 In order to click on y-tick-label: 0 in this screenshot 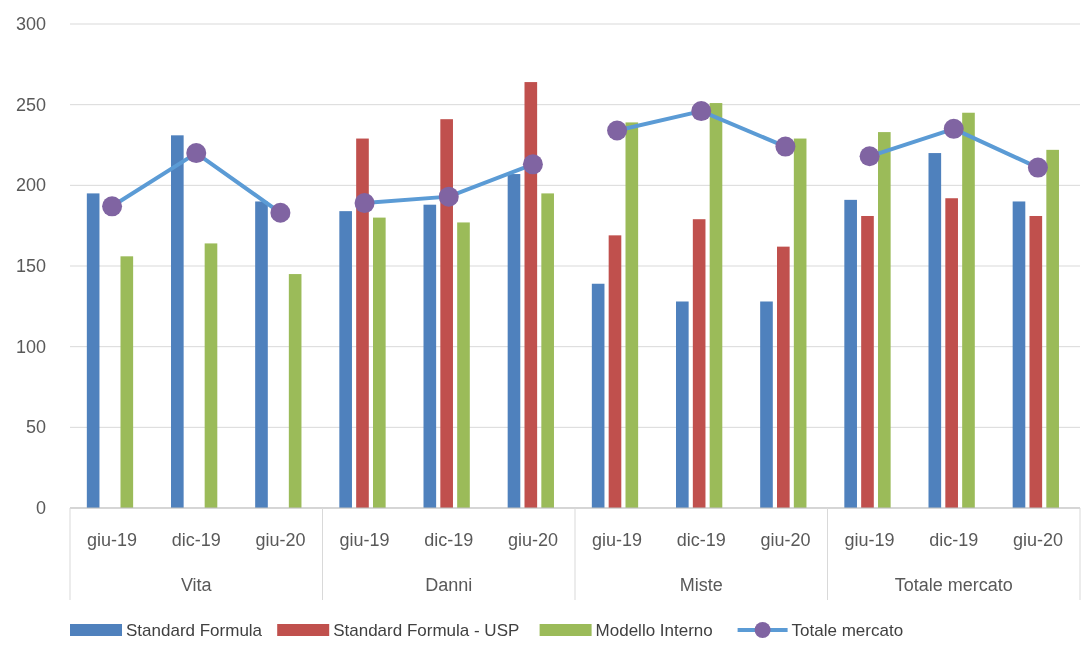, I will do `click(40, 508)`.